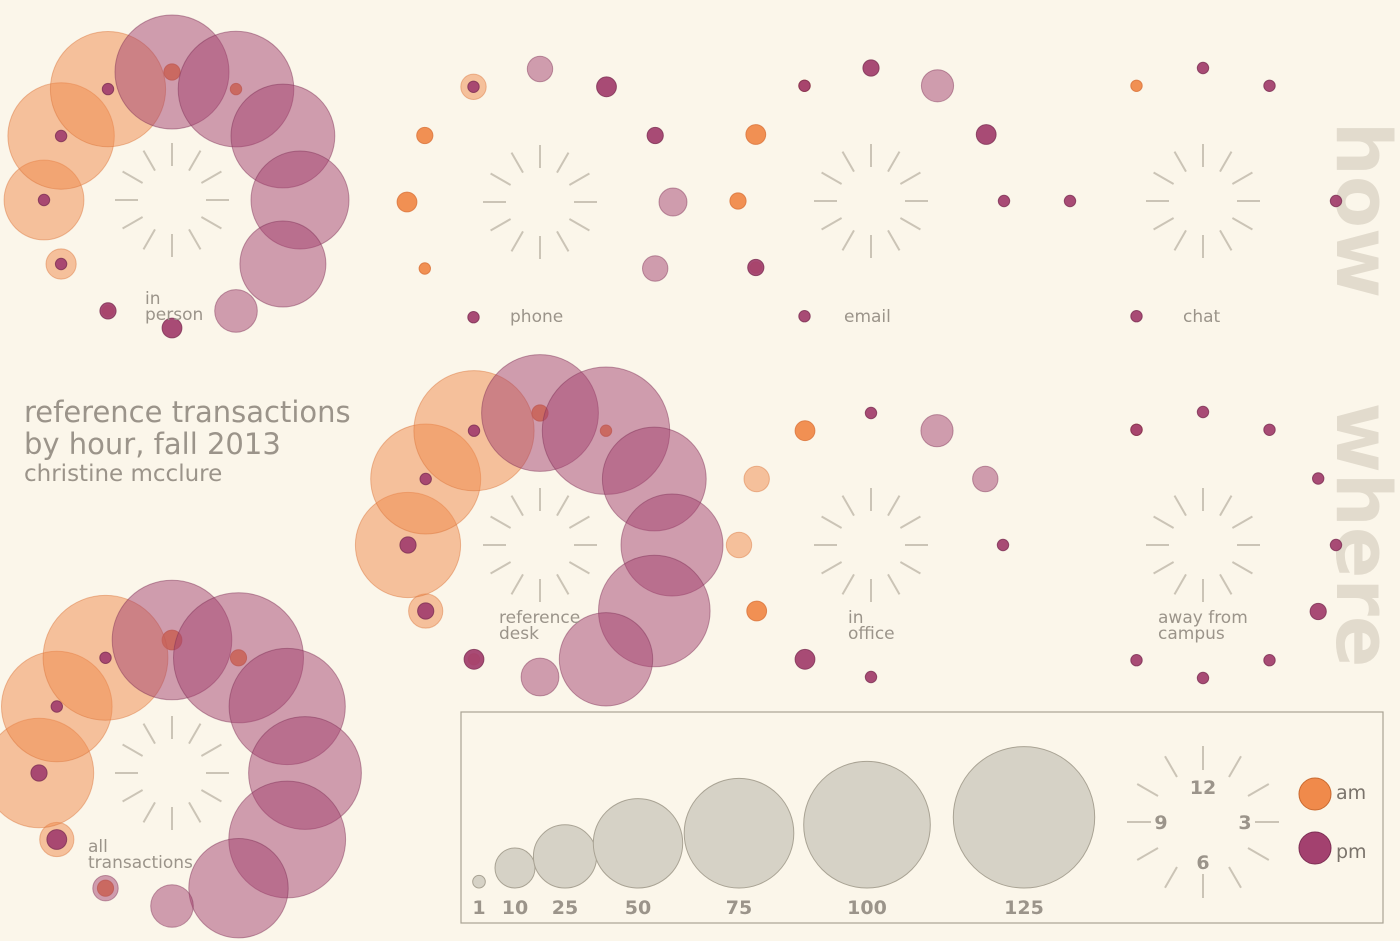 The image size is (1400, 941). What do you see at coordinates (739, 908) in the screenshot?
I see `legend-size-label-75: 75` at bounding box center [739, 908].